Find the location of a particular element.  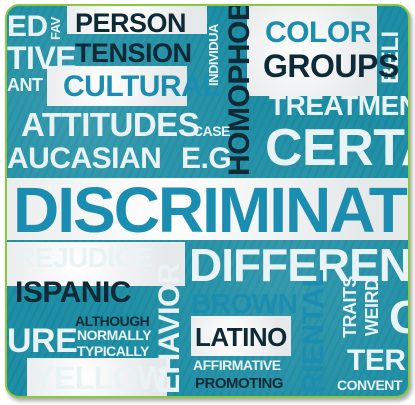

word-eg: E.G is located at coordinates (206, 158).